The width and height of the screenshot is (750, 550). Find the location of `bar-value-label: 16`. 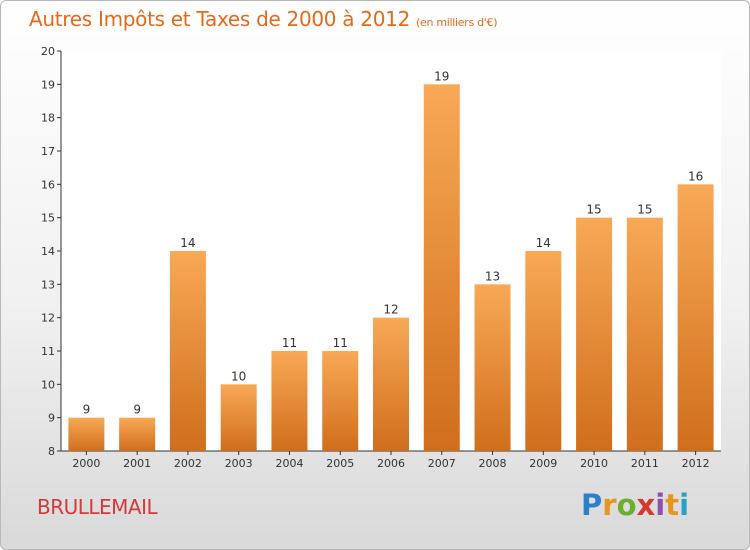

bar-value-label: 16 is located at coordinates (695, 176).